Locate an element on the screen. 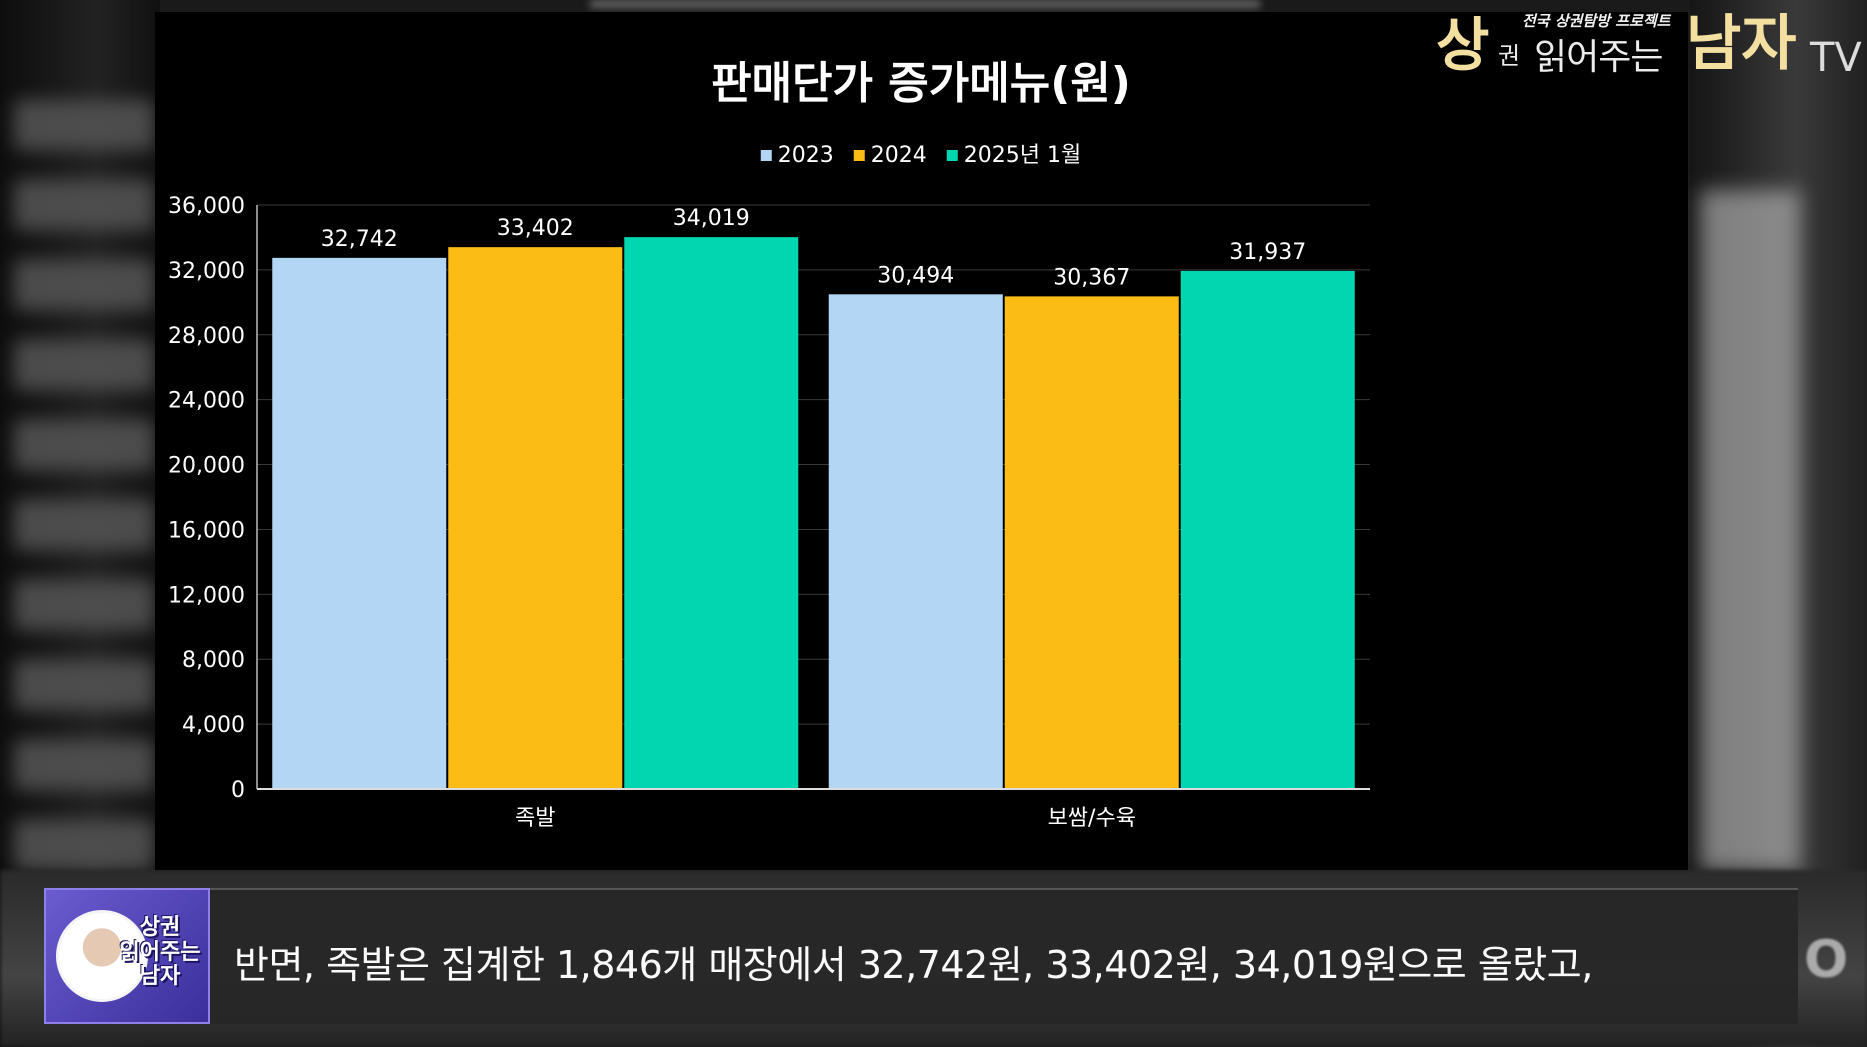  data-label: 31,937 is located at coordinates (1267, 252).